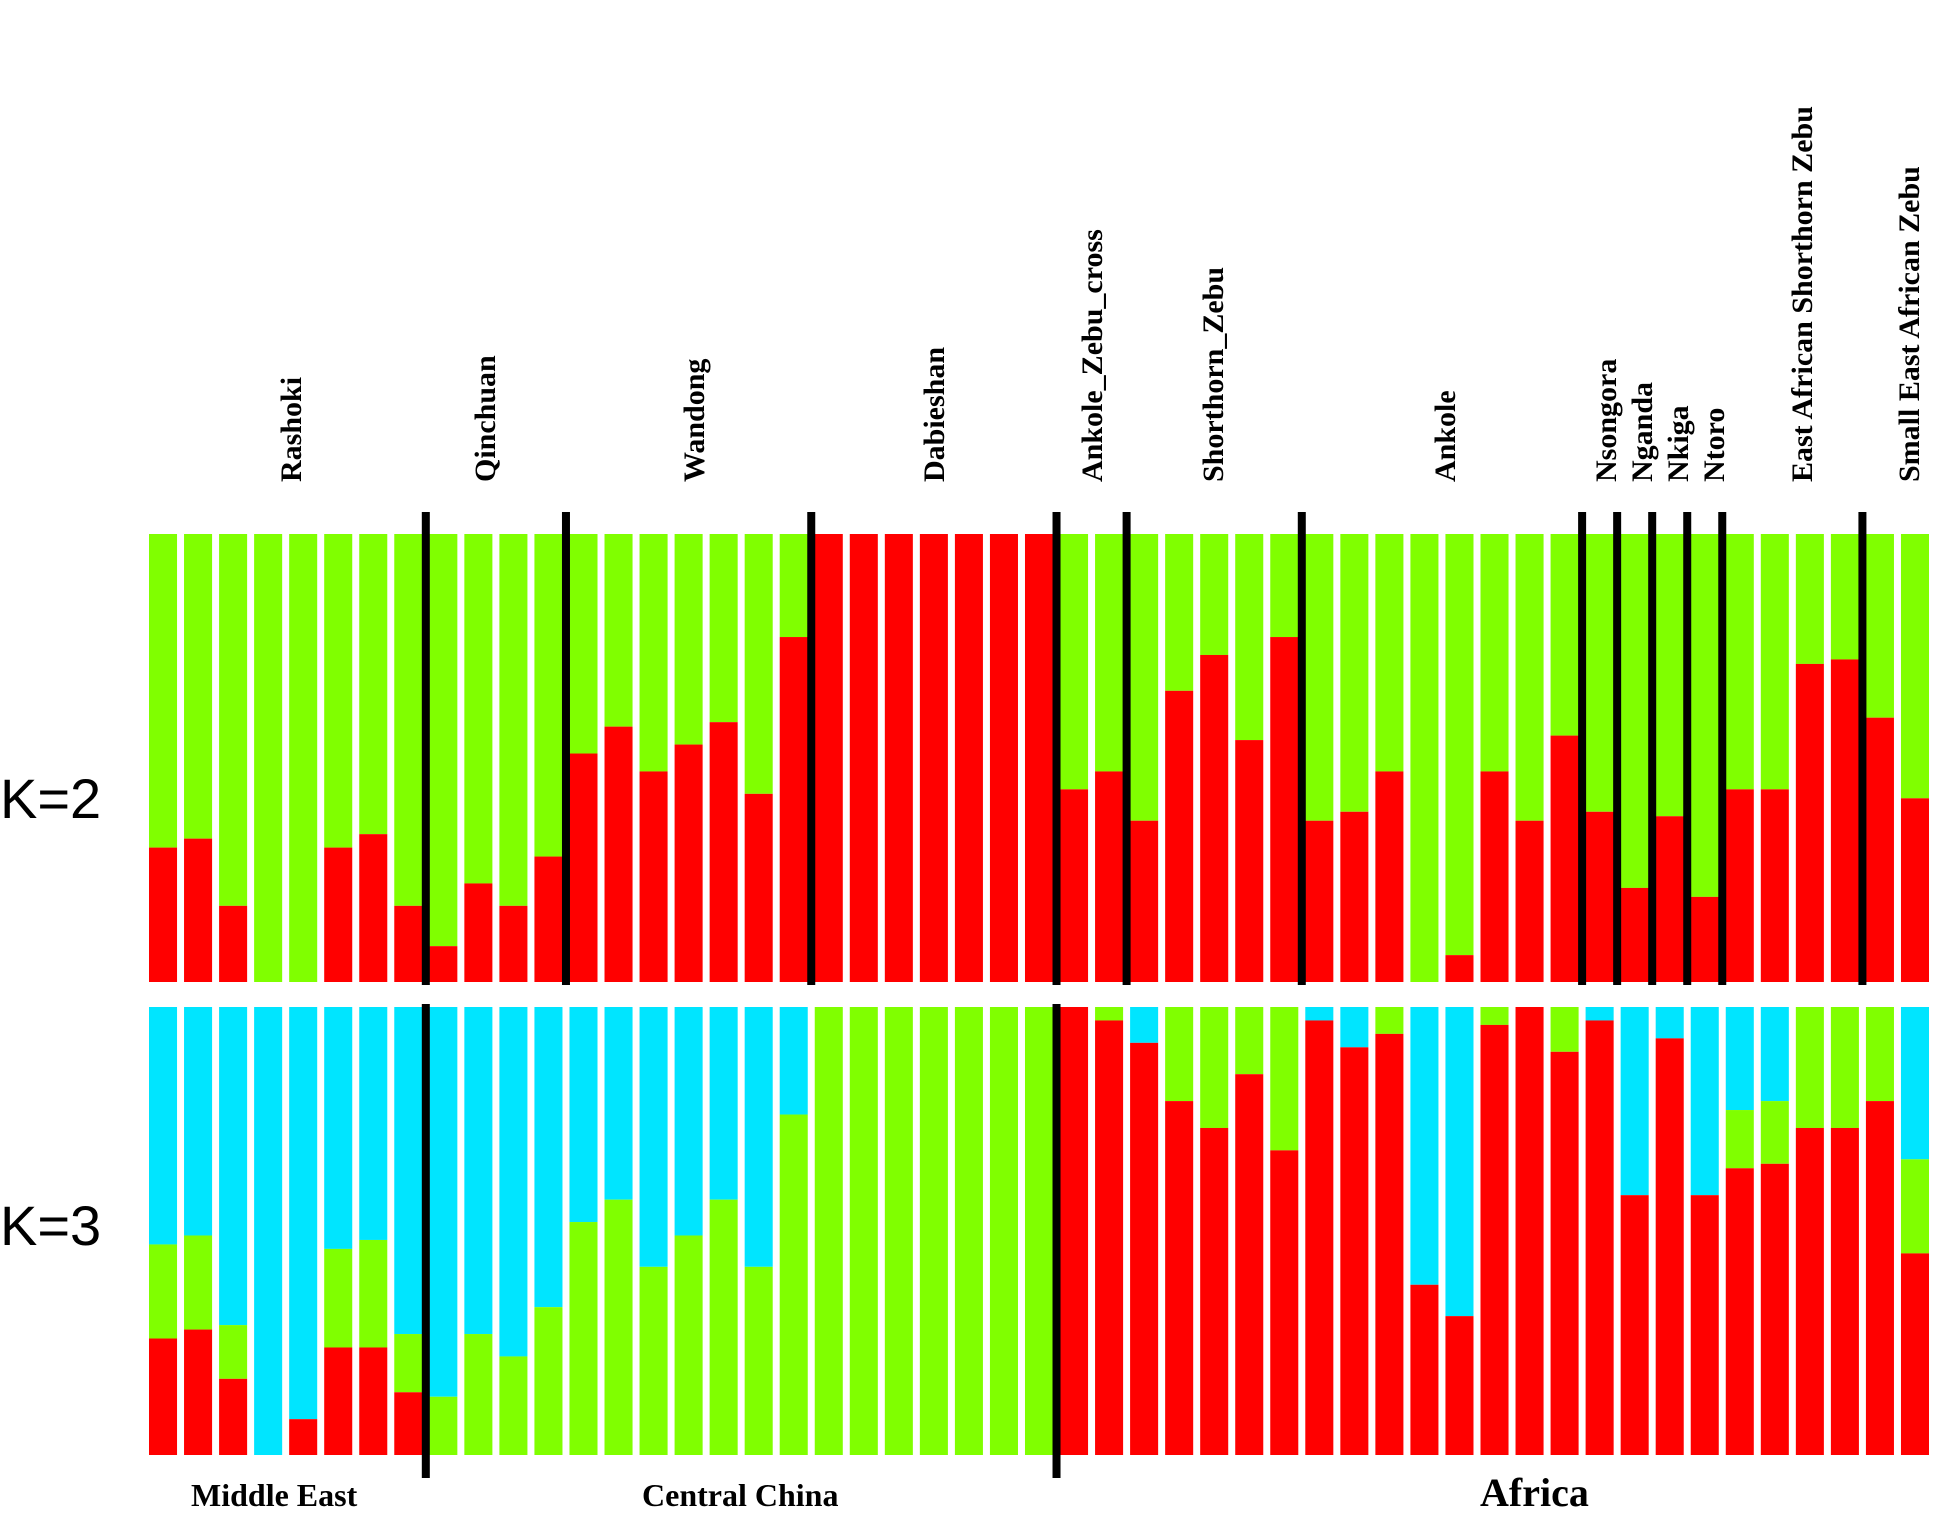 Image resolution: width=1950 pixels, height=1524 pixels. I want to click on k2-bar-13-green, so click(618, 630).